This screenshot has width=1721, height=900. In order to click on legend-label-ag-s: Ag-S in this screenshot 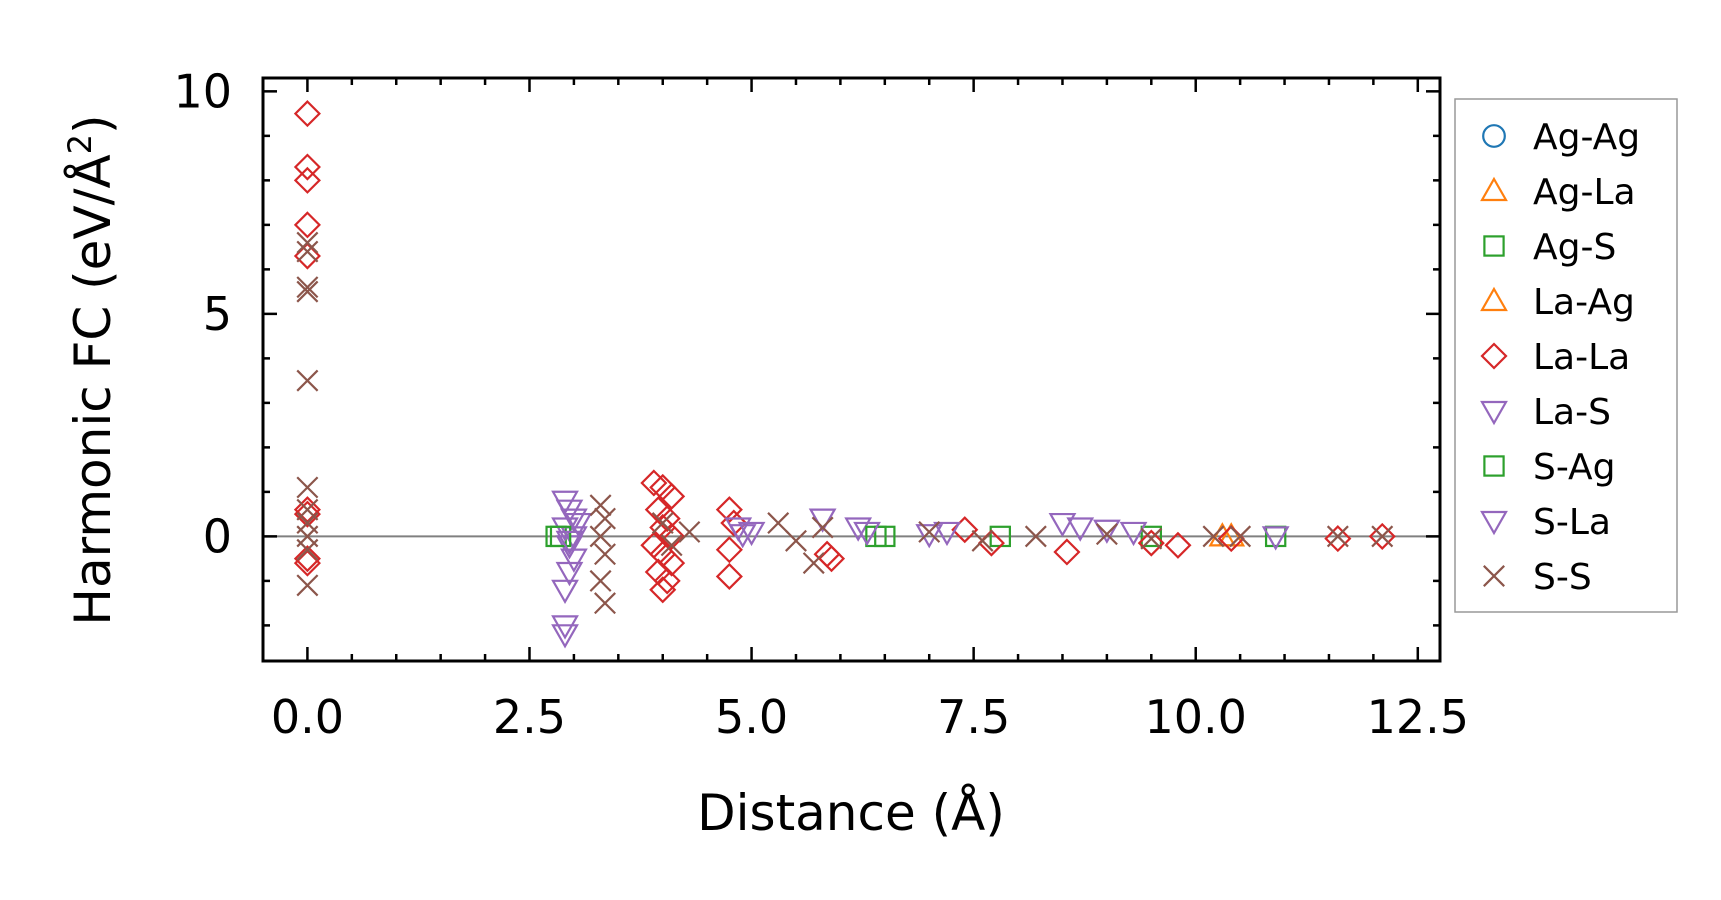, I will do `click(1574, 247)`.